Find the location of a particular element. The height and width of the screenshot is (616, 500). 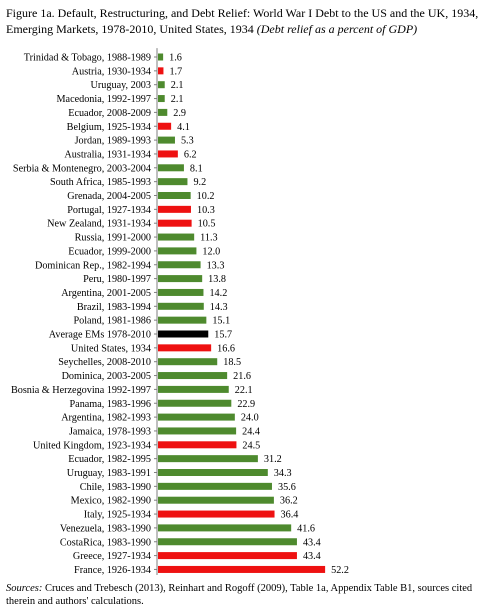

data-label: 9.2 is located at coordinates (199, 182).